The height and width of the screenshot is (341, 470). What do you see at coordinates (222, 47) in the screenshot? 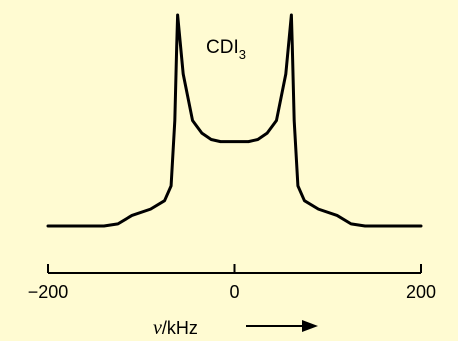
I see `compound-annotation-main: CDI` at bounding box center [222, 47].